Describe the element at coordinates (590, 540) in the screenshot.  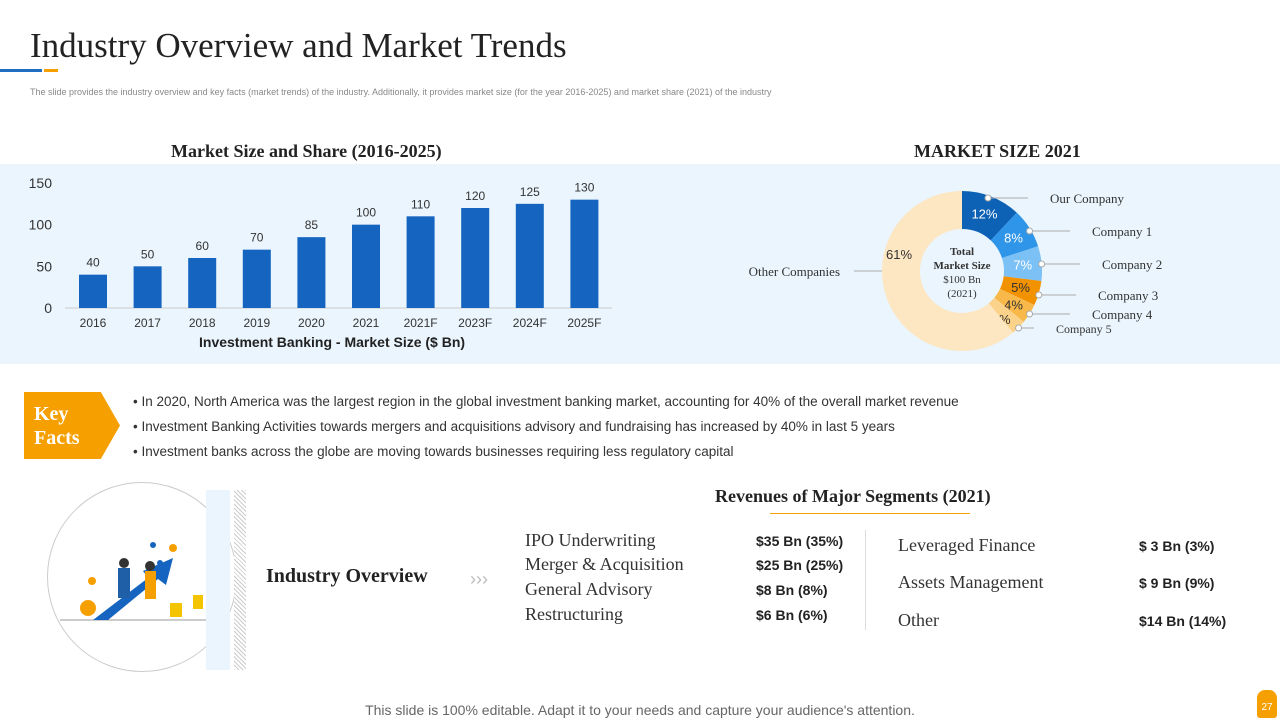
I see `segment-name: IPO Underwriting` at that location.